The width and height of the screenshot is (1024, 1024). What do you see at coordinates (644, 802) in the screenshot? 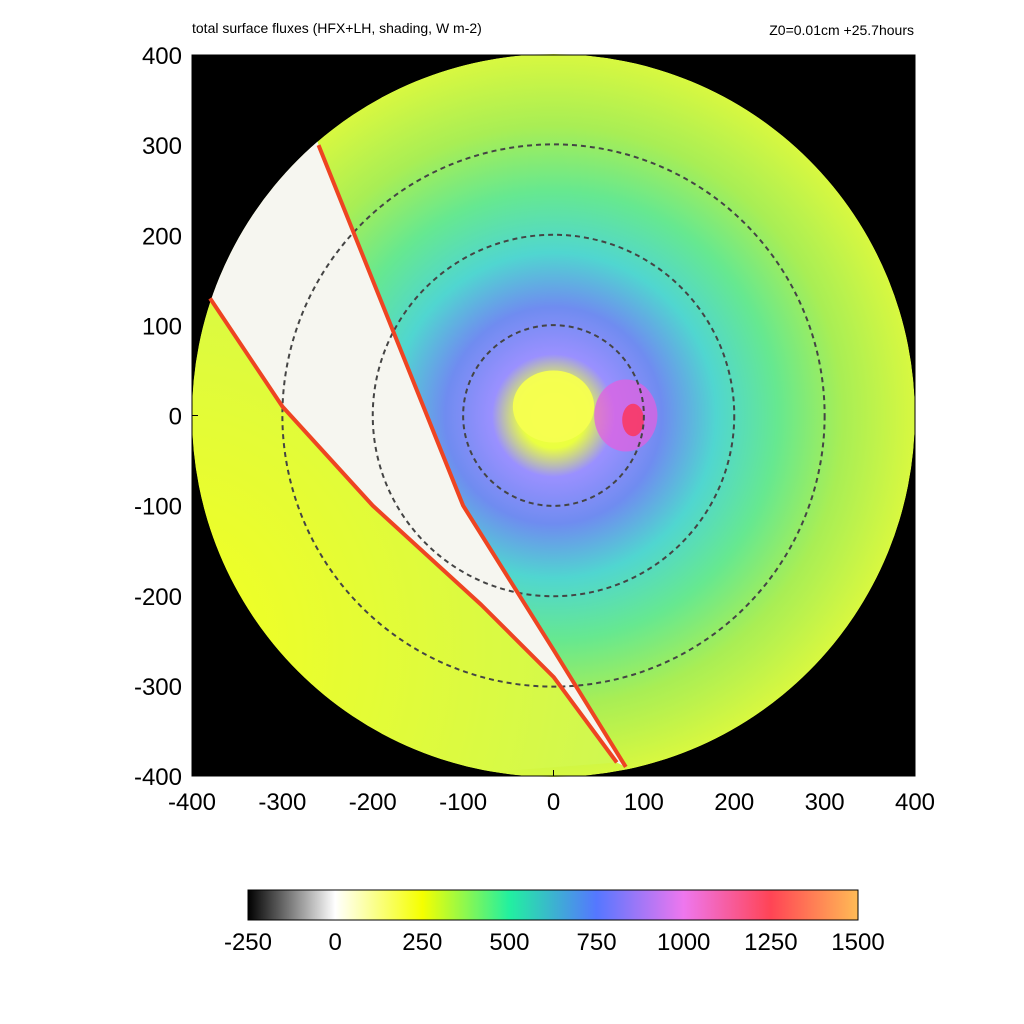
I see `x-tick-label: 100` at bounding box center [644, 802].